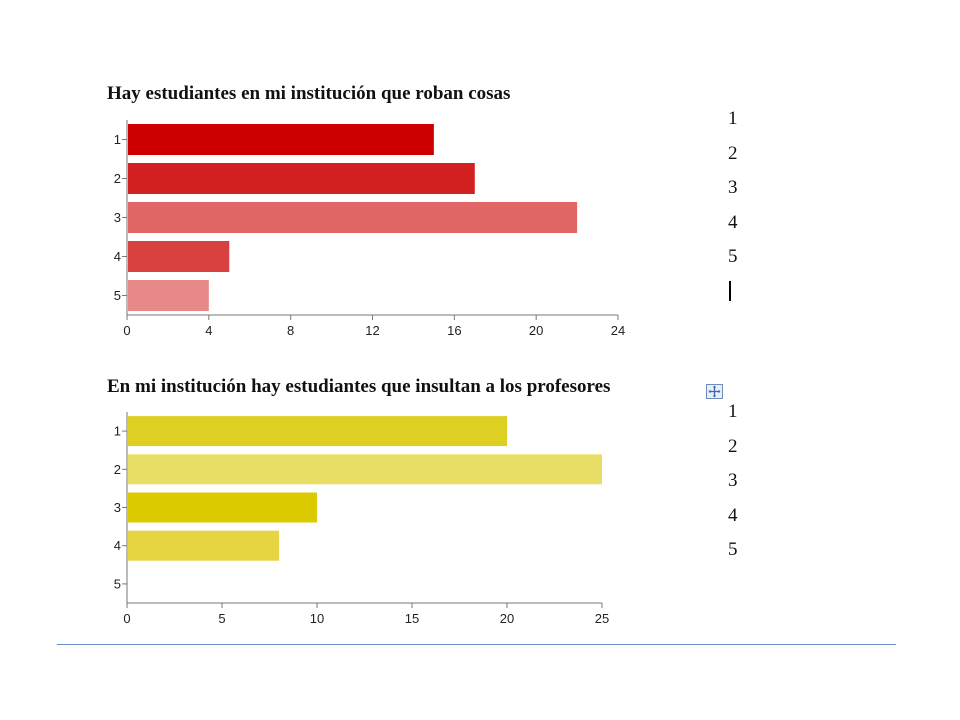 The width and height of the screenshot is (960, 720). I want to click on chart-2-side-list: 1 2 3 4 5, so click(733, 486).